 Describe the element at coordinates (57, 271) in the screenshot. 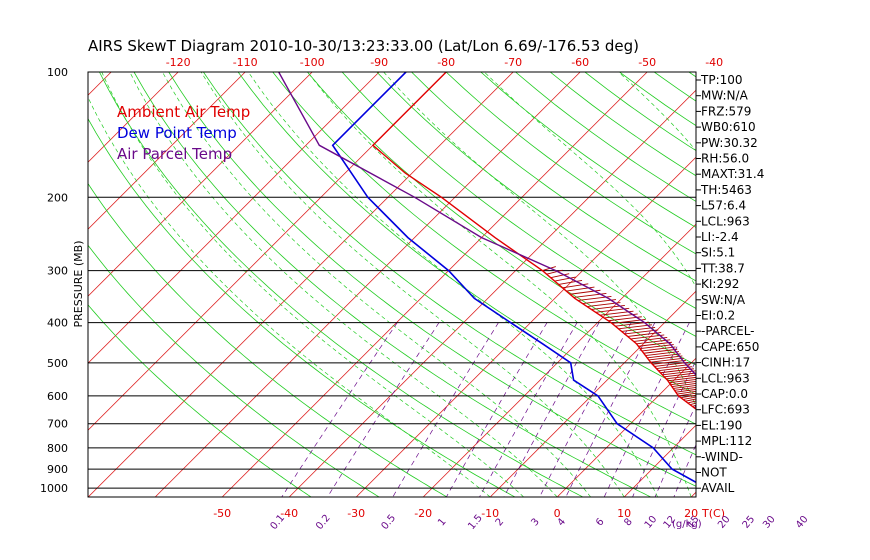

I see `pressure-tick-label: 300` at that location.